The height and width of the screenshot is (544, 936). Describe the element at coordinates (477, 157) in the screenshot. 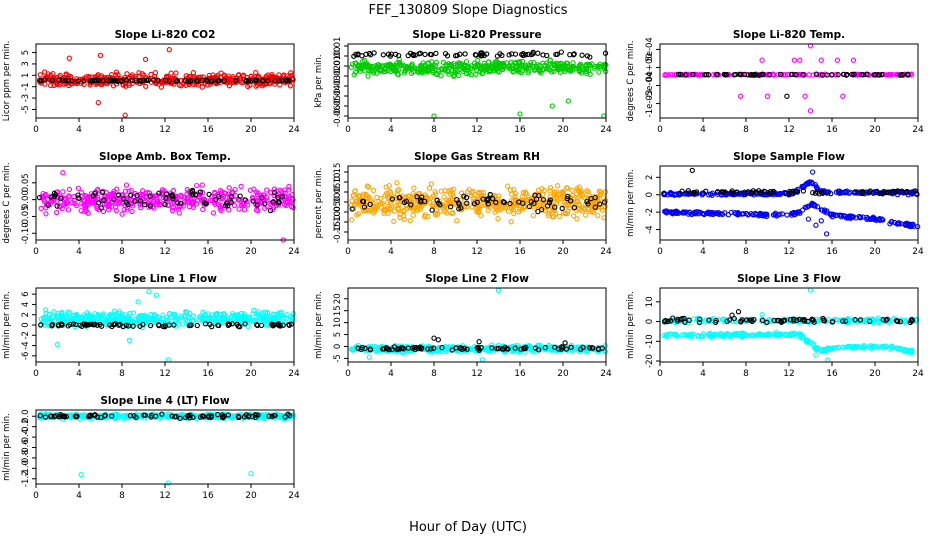

I see `panel-title: Slope Gas Stream RH` at that location.